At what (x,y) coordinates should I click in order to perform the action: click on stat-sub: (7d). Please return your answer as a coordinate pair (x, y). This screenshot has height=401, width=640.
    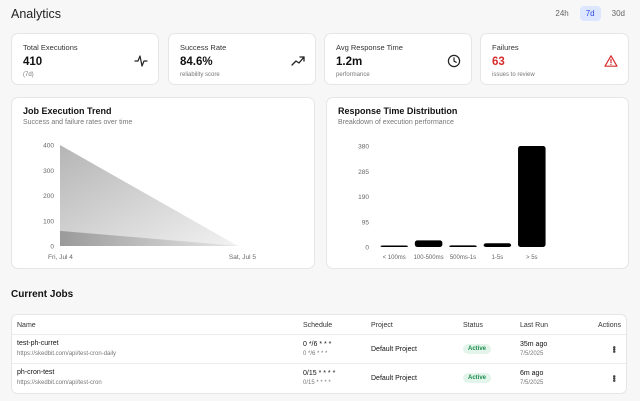
    Looking at the image, I should click on (28, 75).